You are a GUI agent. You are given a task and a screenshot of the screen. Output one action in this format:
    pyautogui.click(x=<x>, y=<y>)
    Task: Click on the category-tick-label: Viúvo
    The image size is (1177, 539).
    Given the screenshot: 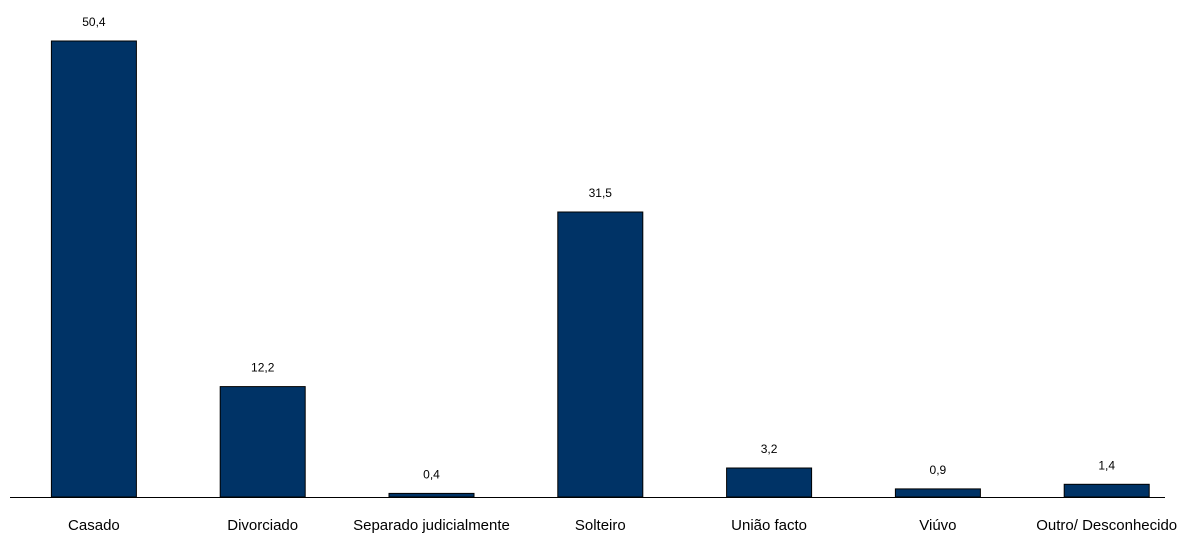 What is the action you would take?
    pyautogui.click(x=937, y=525)
    